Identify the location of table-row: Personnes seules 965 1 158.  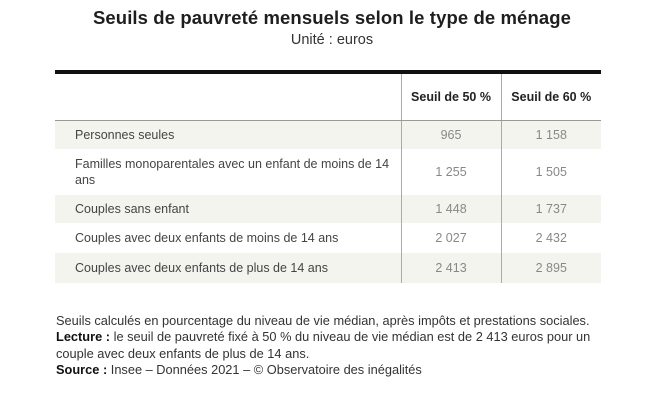
(328, 134).